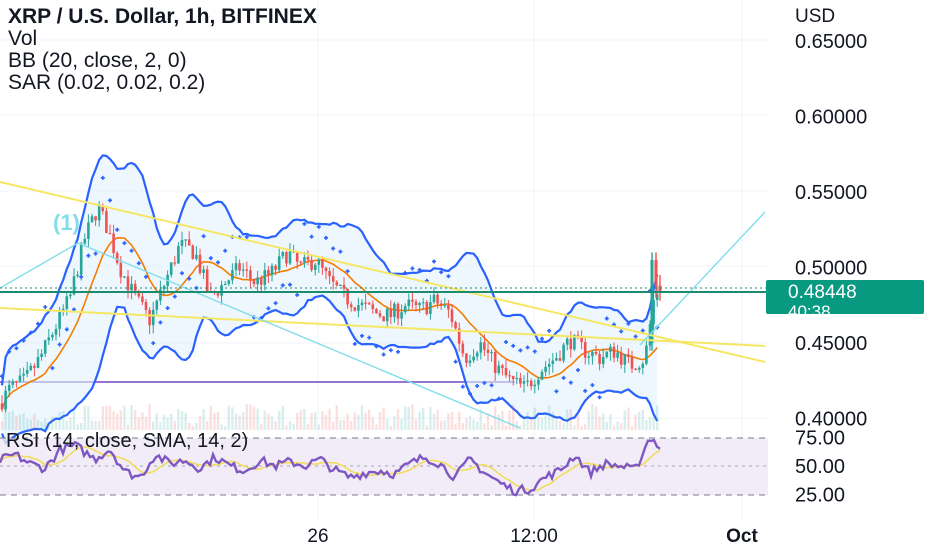 This screenshot has width=932, height=550. What do you see at coordinates (383, 327) in the screenshot?
I see `support-trendline` at bounding box center [383, 327].